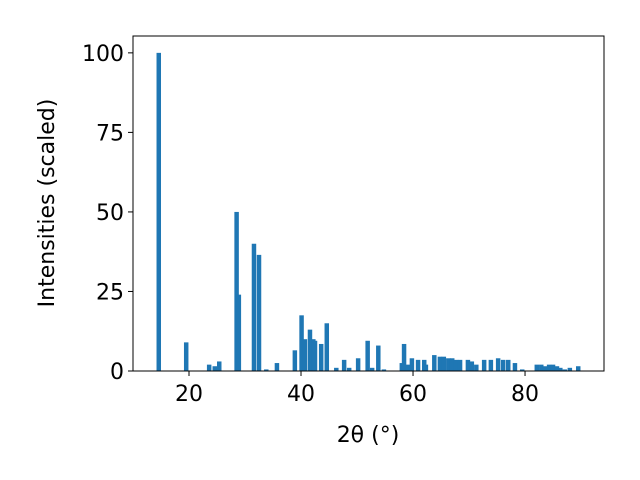  I want to click on x-axis-label: 2θ (°), so click(368, 435).